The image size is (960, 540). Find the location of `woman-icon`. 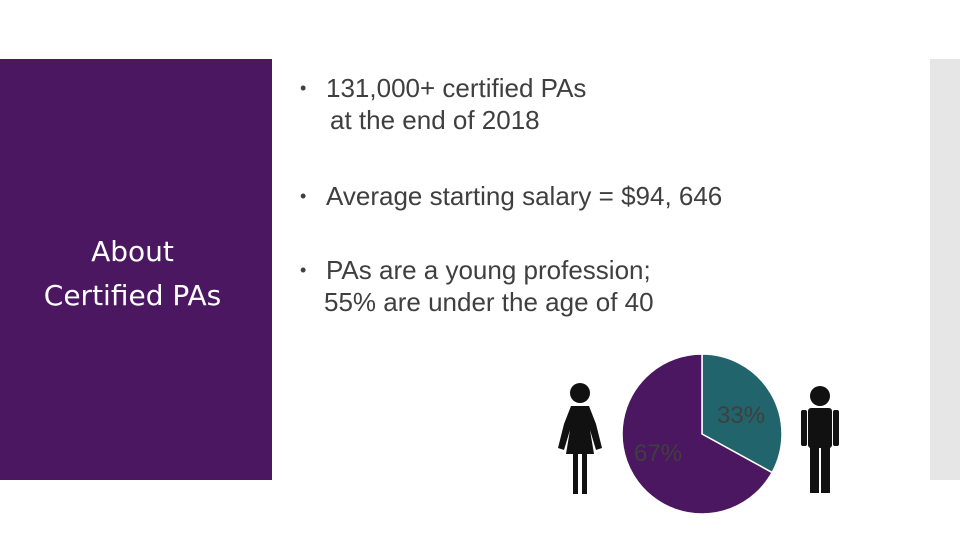

woman-icon is located at coordinates (580, 438).